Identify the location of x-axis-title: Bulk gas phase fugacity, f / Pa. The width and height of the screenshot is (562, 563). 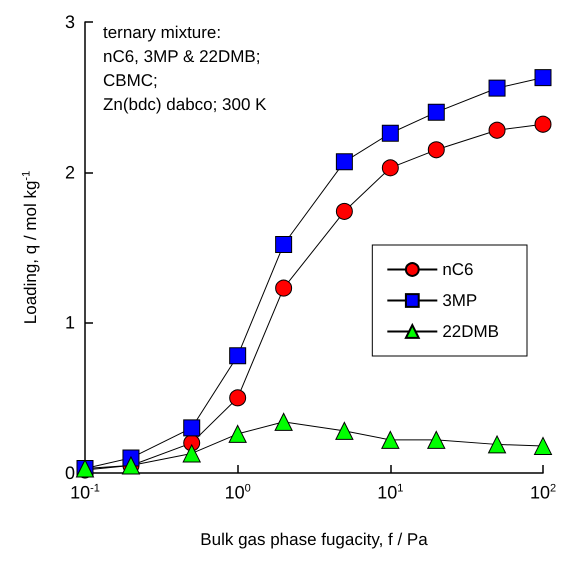
(314, 539).